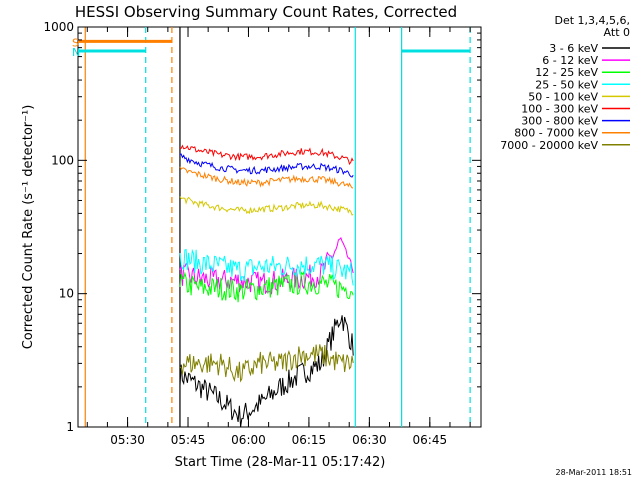 Image resolution: width=640 pixels, height=484 pixels. What do you see at coordinates (127, 440) in the screenshot?
I see `x-tick-label-0: 05:30` at bounding box center [127, 440].